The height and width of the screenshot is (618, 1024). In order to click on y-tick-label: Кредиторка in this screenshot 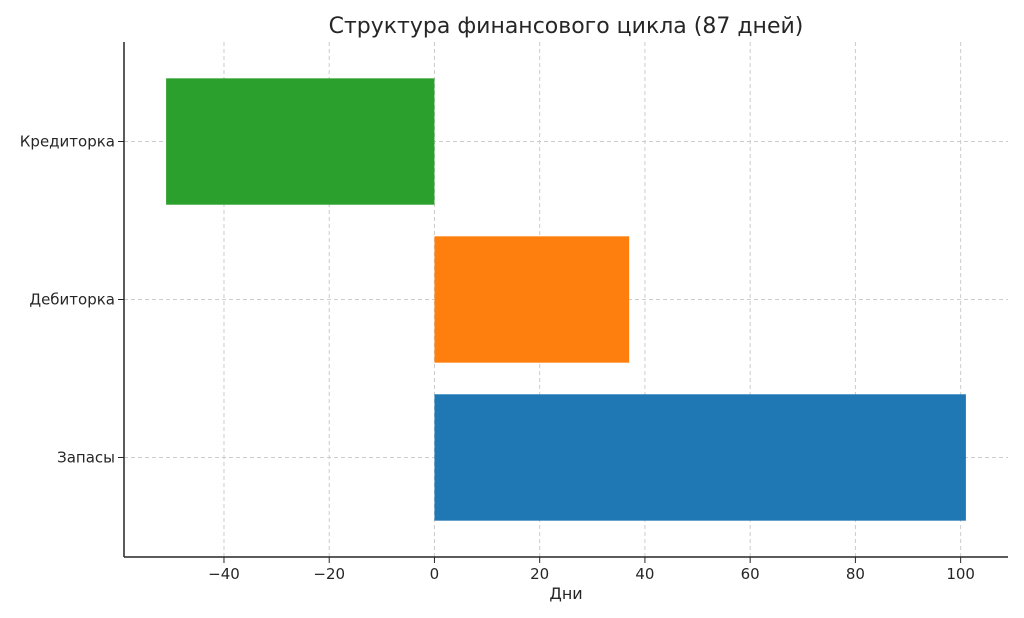, I will do `click(67, 142)`.